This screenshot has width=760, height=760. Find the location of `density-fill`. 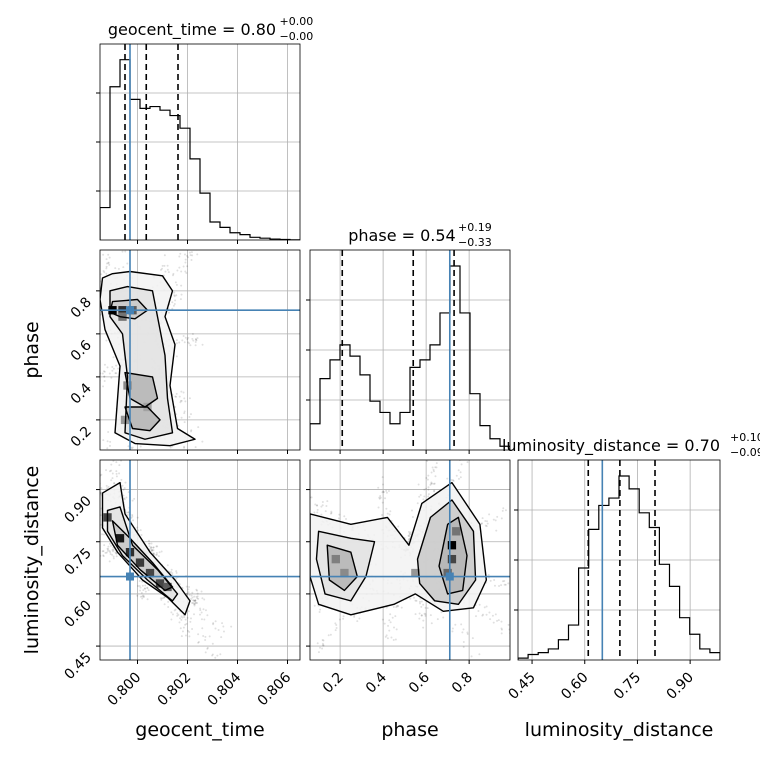

density-fill is located at coordinates (142, 418).